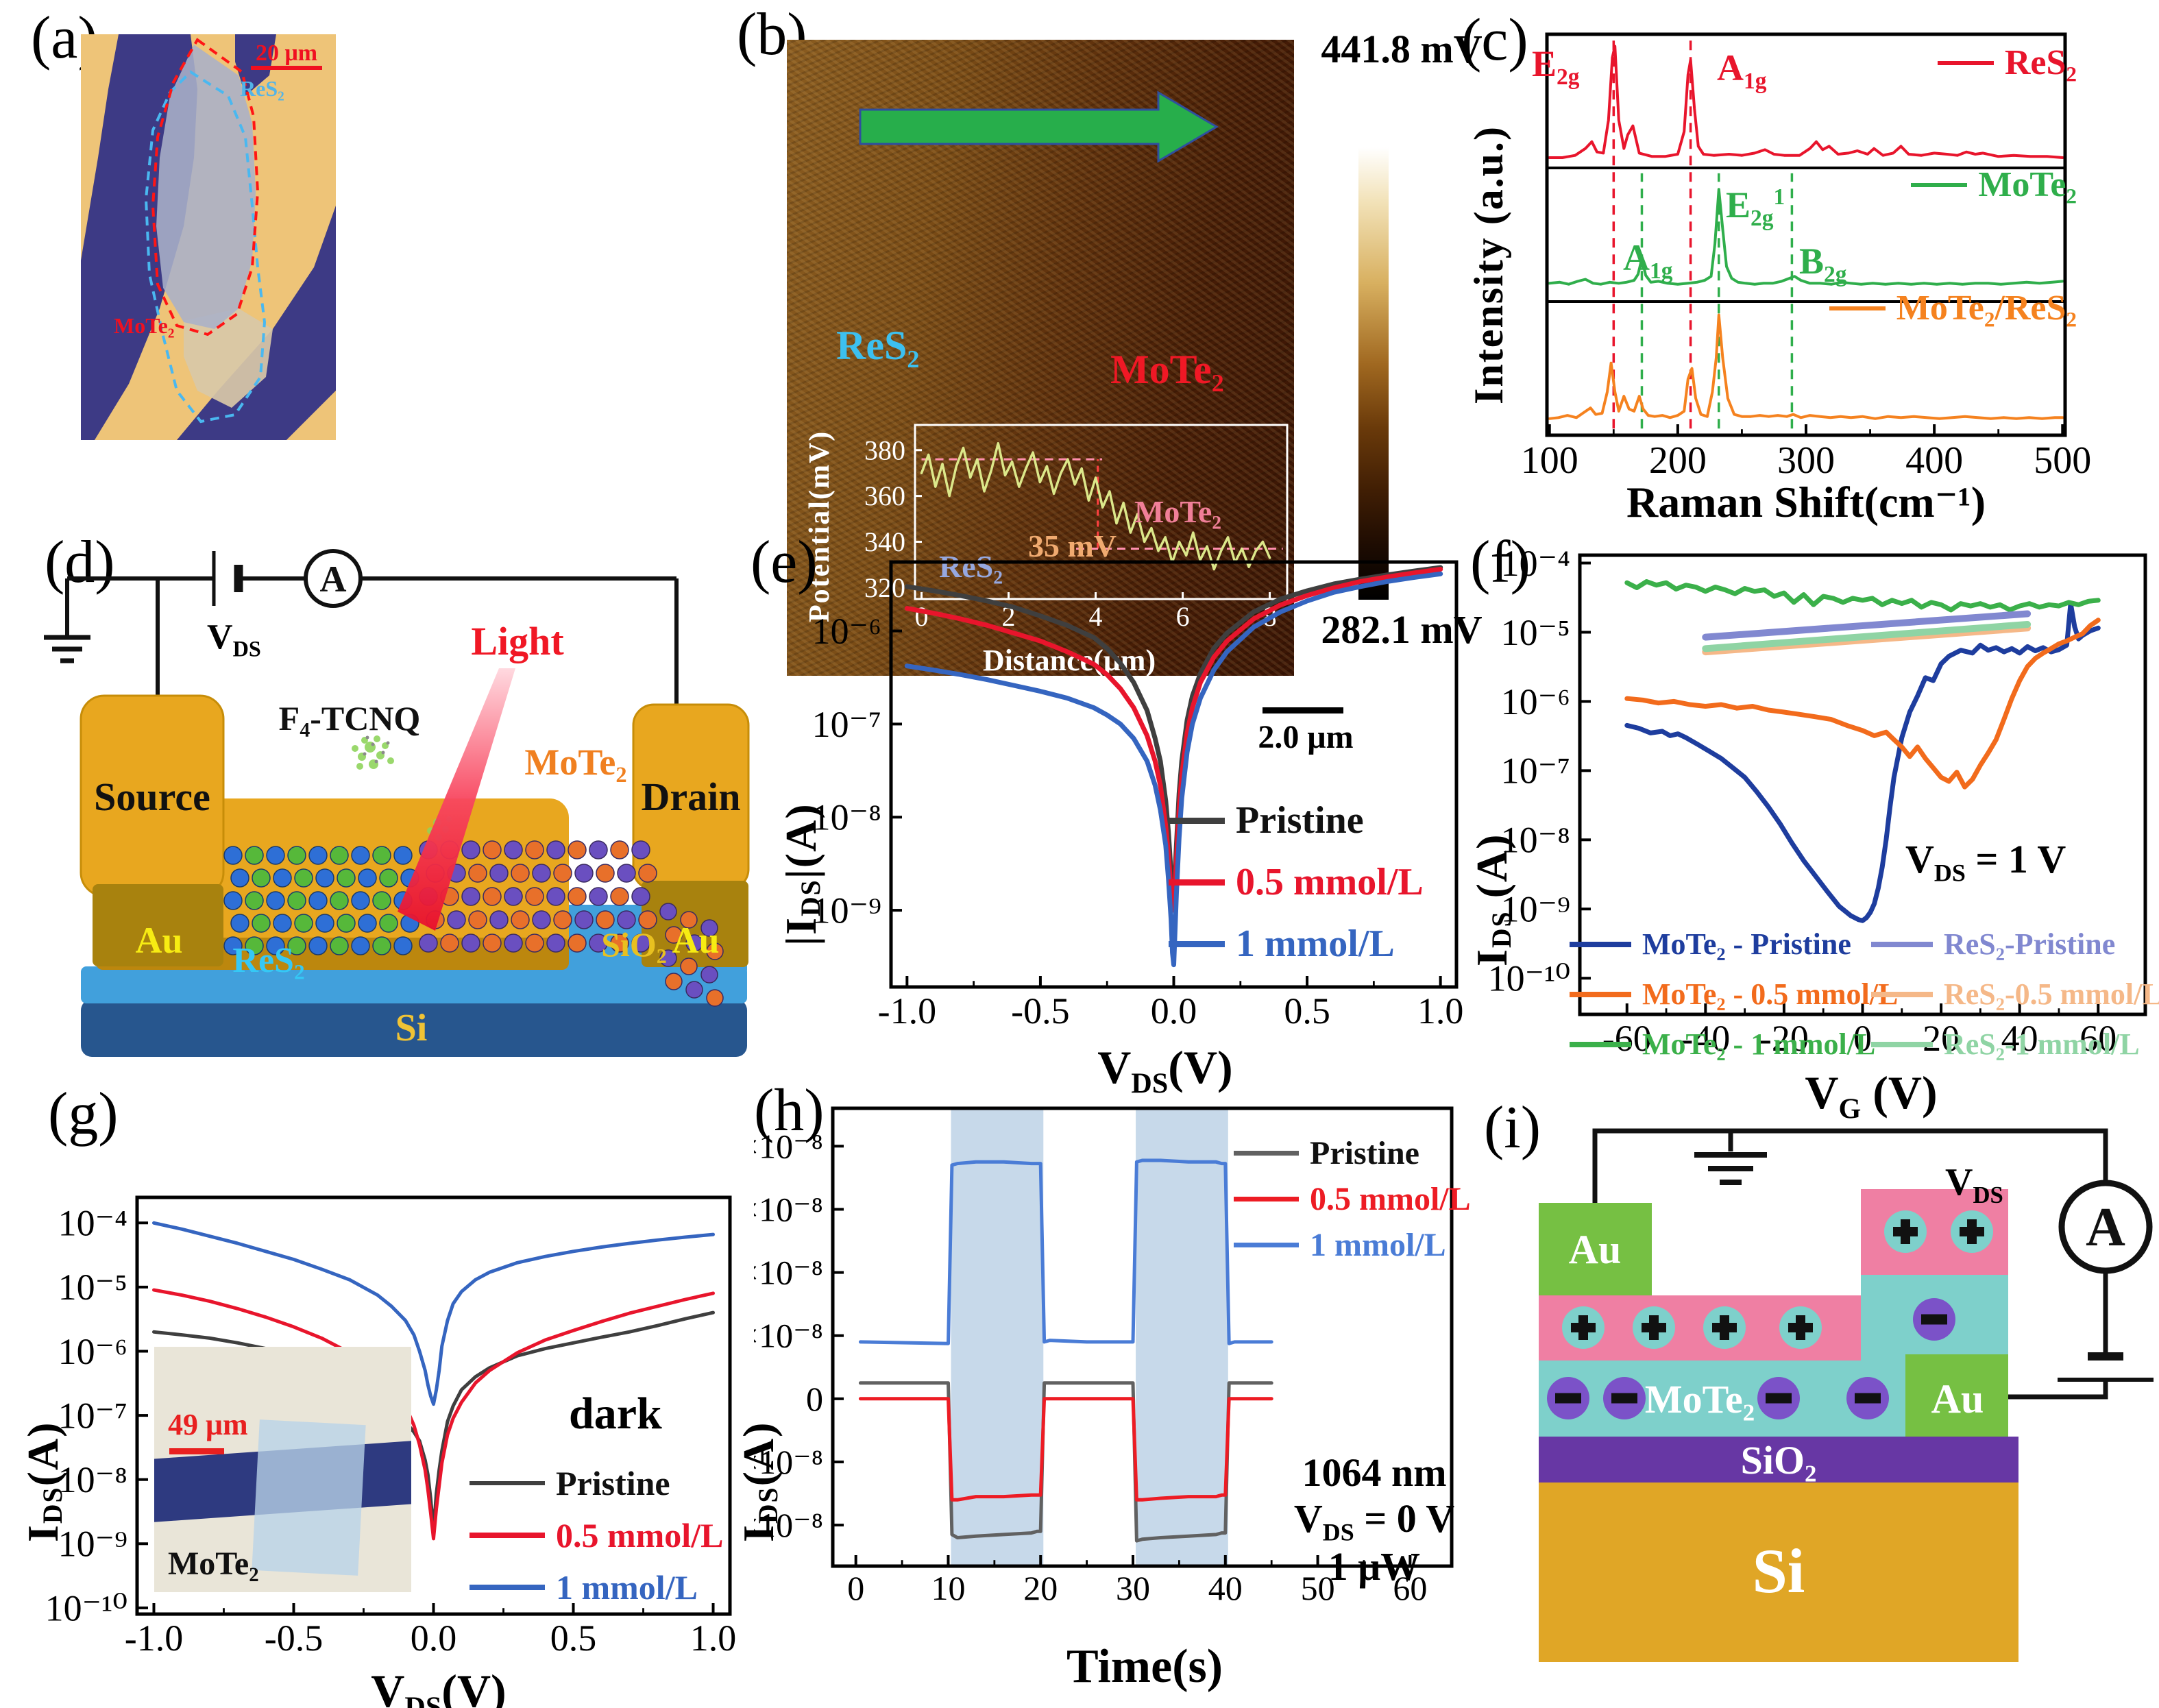 The image size is (2159, 1708). I want to click on legend-label: 1 mmol/L, so click(627, 1587).